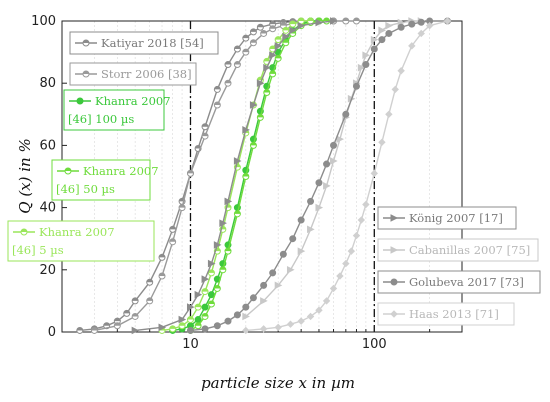 This screenshot has width=550, height=402. Describe the element at coordinates (374, 344) in the screenshot. I see `x-tick-label: 100` at that location.